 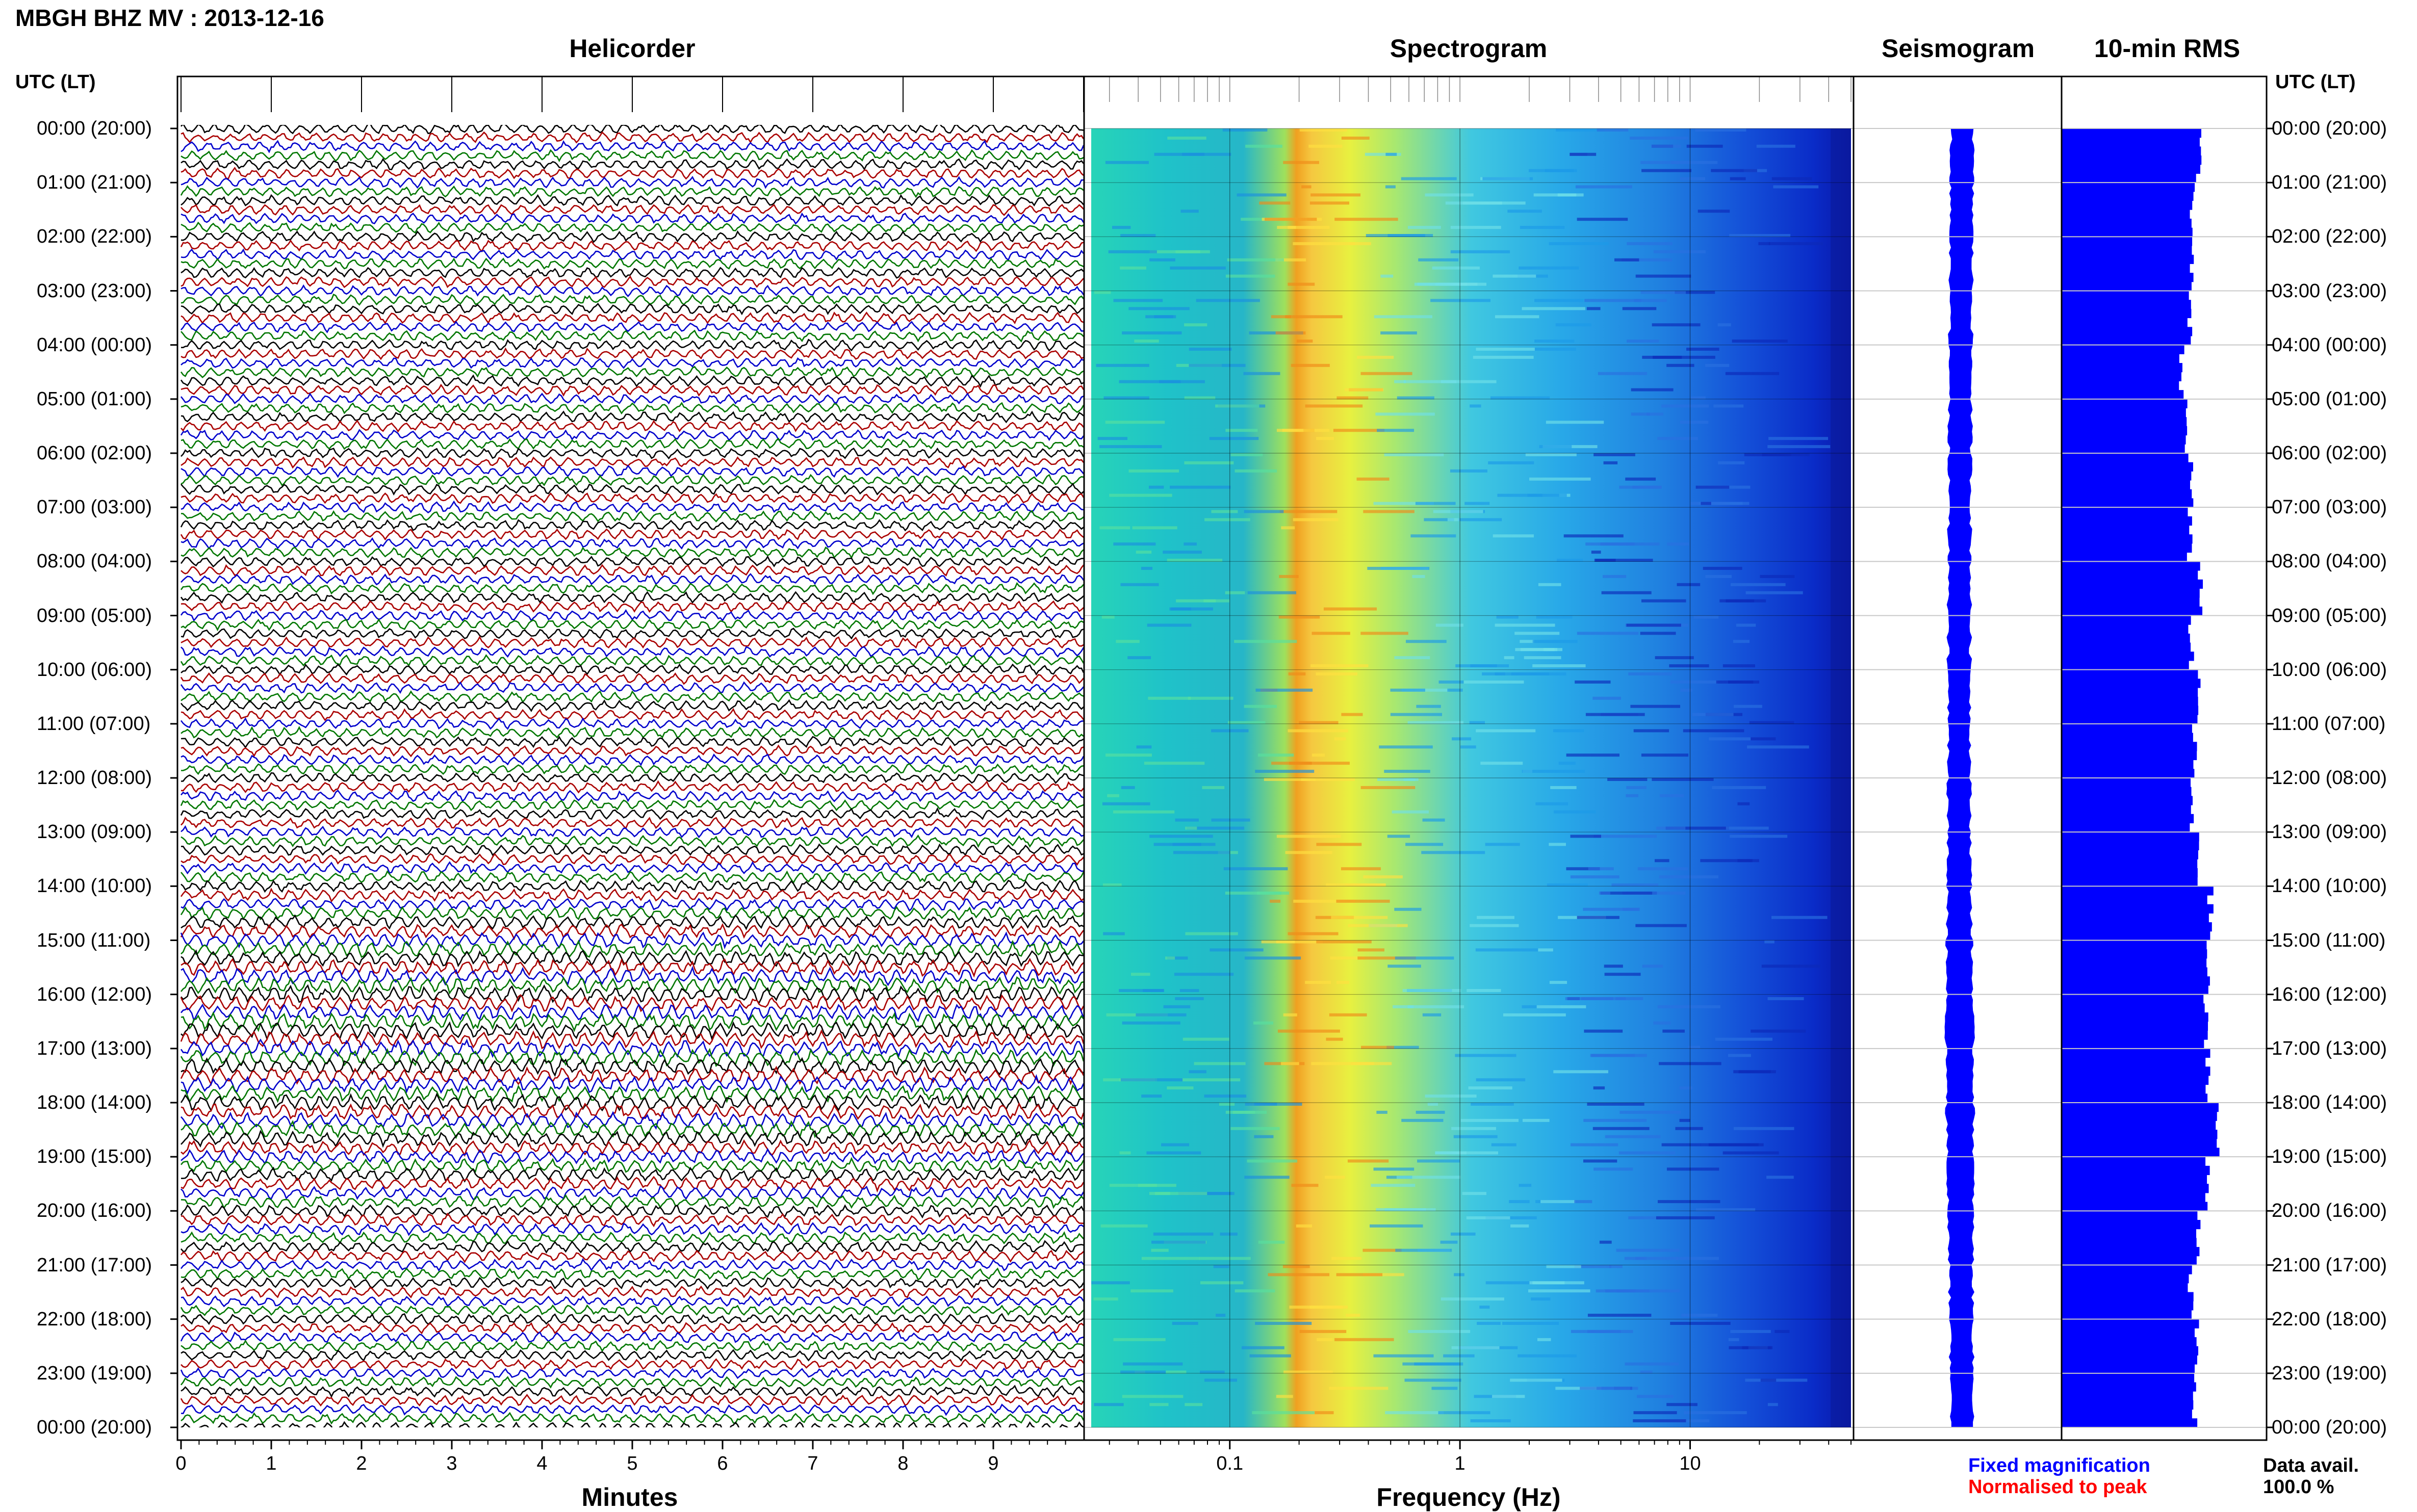 What do you see at coordinates (94, 1373) in the screenshot?
I see `time-label-left: 23:00 (19:00)` at bounding box center [94, 1373].